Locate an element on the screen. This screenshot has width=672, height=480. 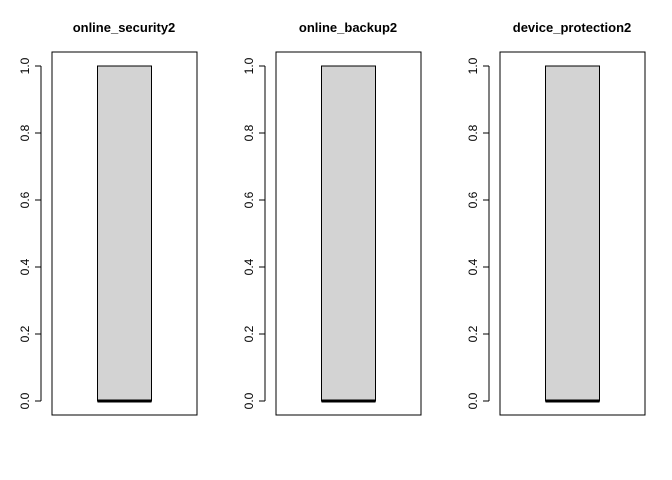
panel-2-box is located at coordinates (348, 233).